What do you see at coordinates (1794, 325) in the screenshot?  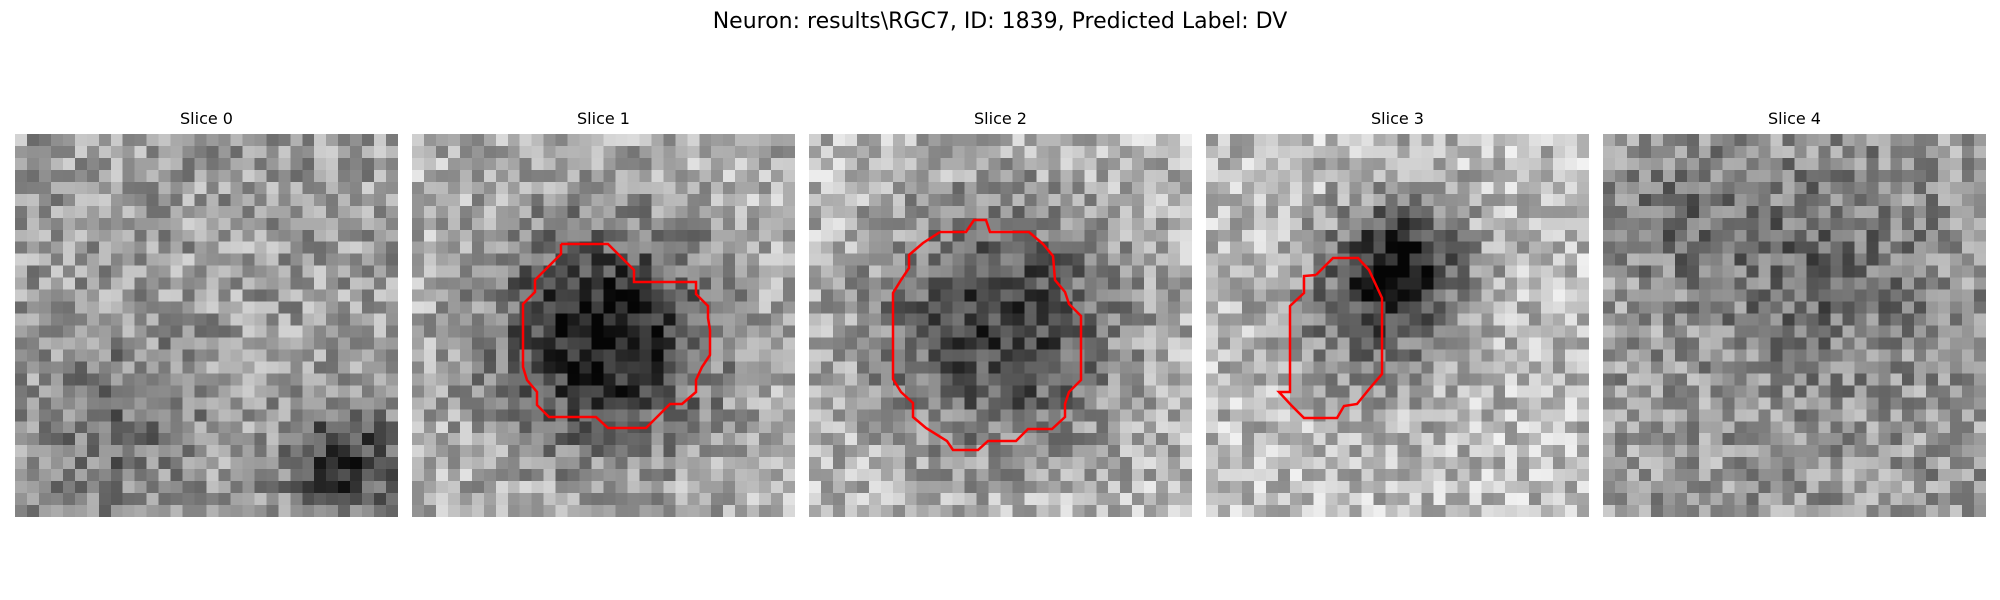 I see `slice-4-image` at bounding box center [1794, 325].